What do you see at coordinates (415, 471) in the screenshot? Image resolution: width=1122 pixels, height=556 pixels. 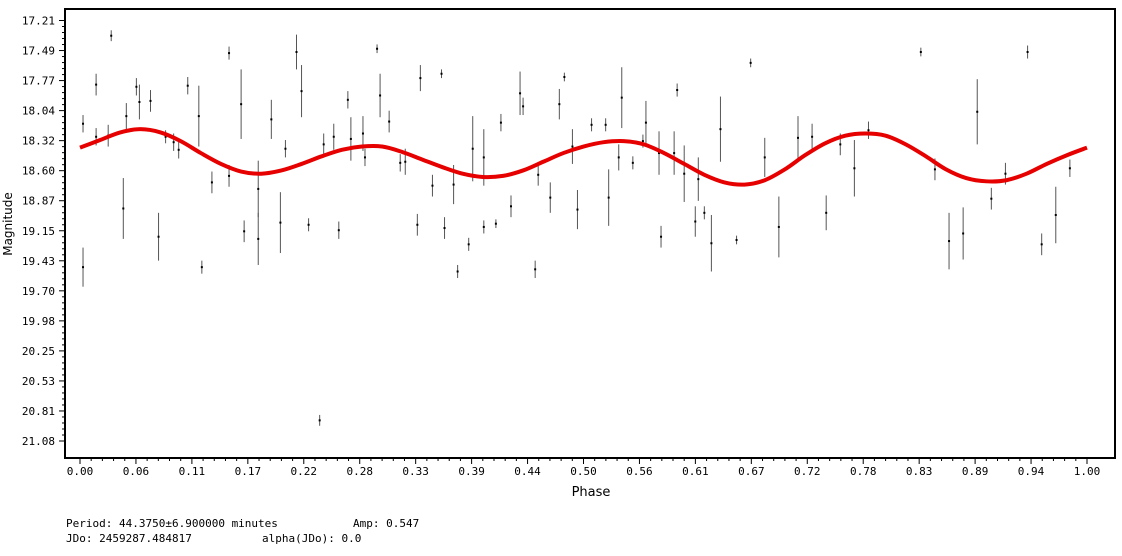 I see `x-tick-label: 0.33` at bounding box center [415, 471].